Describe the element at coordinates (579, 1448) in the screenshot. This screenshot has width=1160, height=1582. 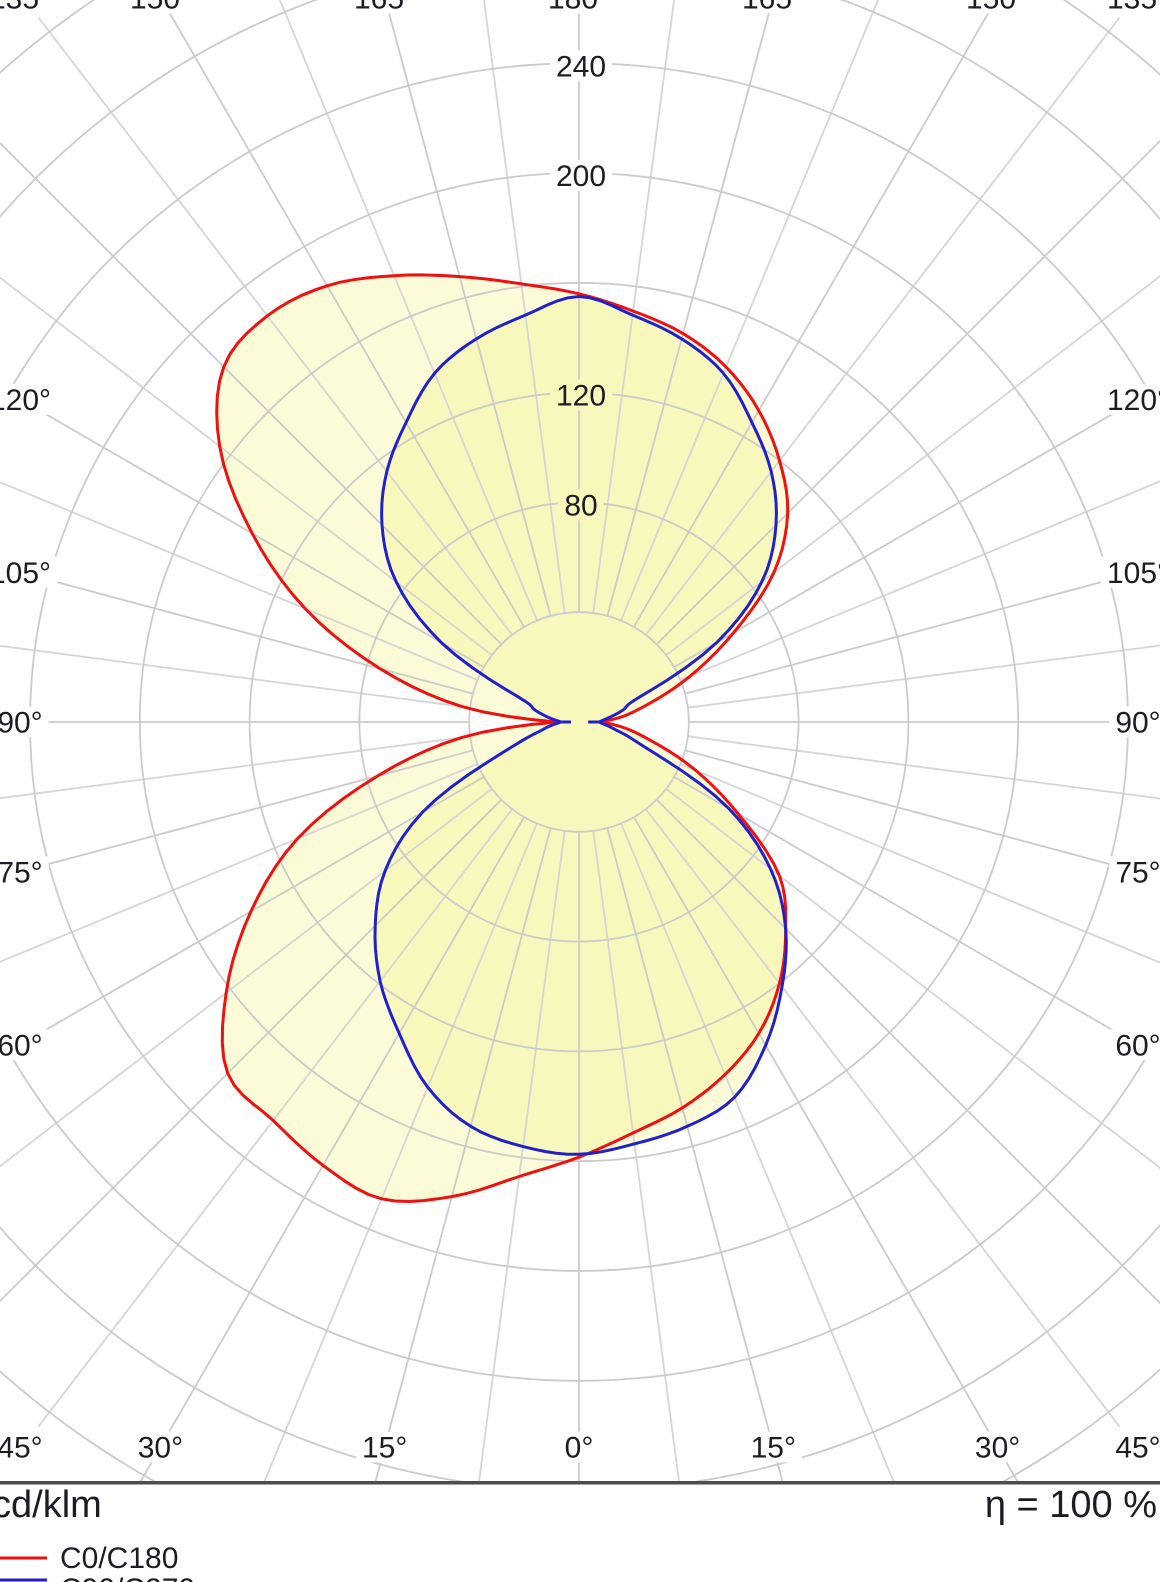
I see `svg-text: 0°` at that location.